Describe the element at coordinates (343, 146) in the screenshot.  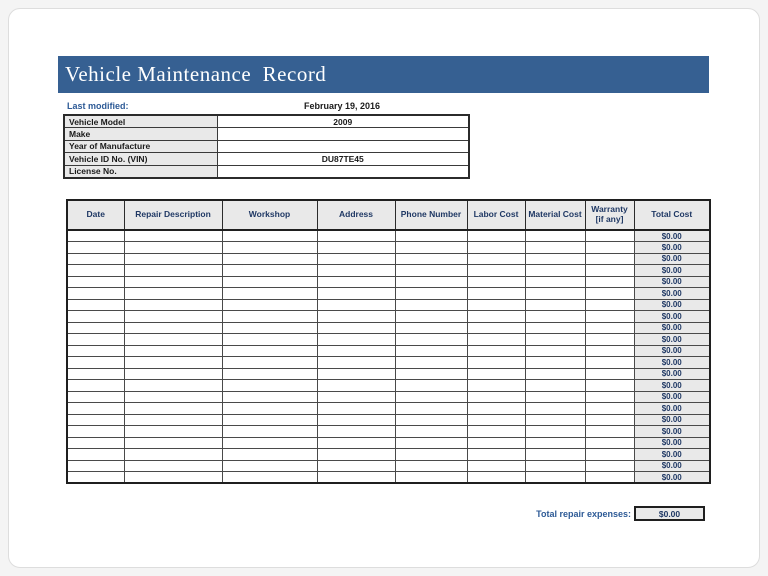
I see `info-value-cell` at that location.